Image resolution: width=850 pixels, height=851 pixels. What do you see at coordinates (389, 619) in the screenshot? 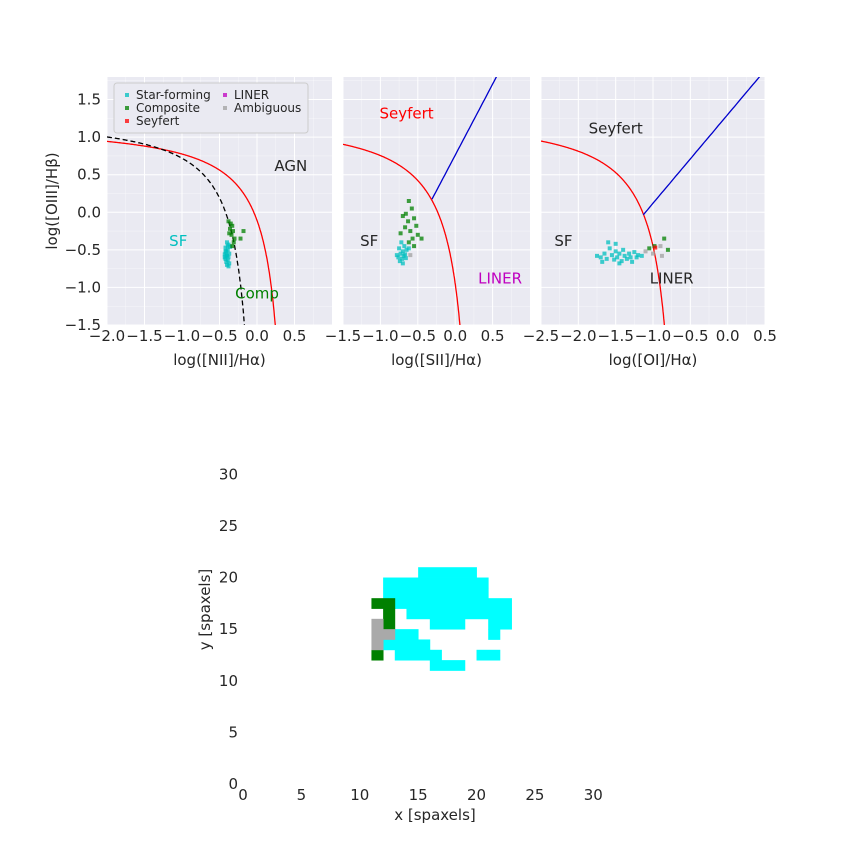
I see `spaxel-composite` at bounding box center [389, 619].